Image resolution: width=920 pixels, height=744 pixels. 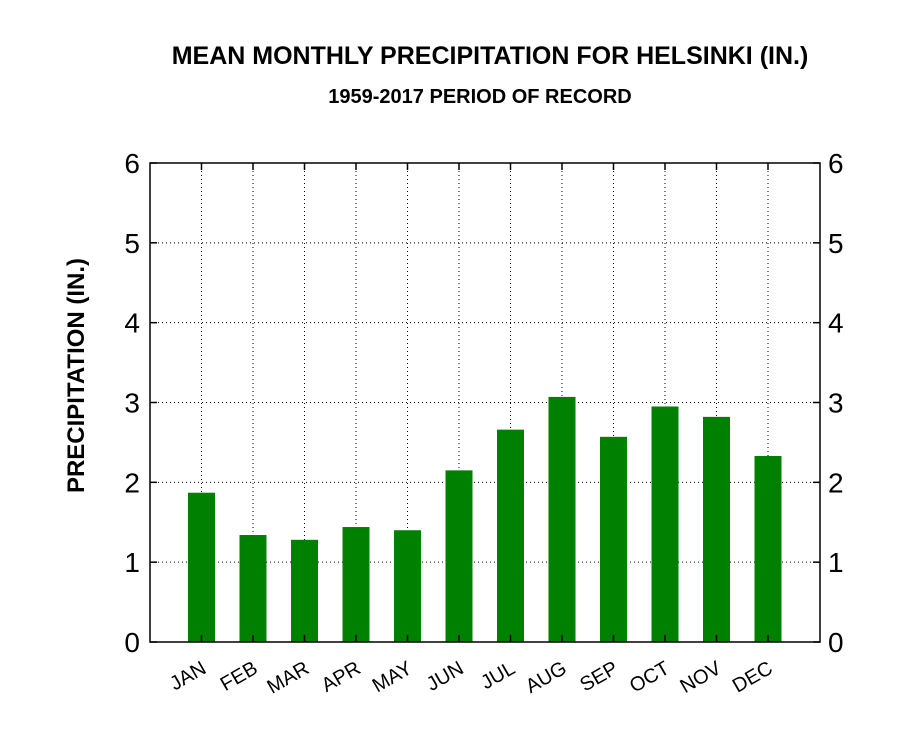 What do you see at coordinates (836, 243) in the screenshot?
I see `y-tick-label-right: 5` at bounding box center [836, 243].